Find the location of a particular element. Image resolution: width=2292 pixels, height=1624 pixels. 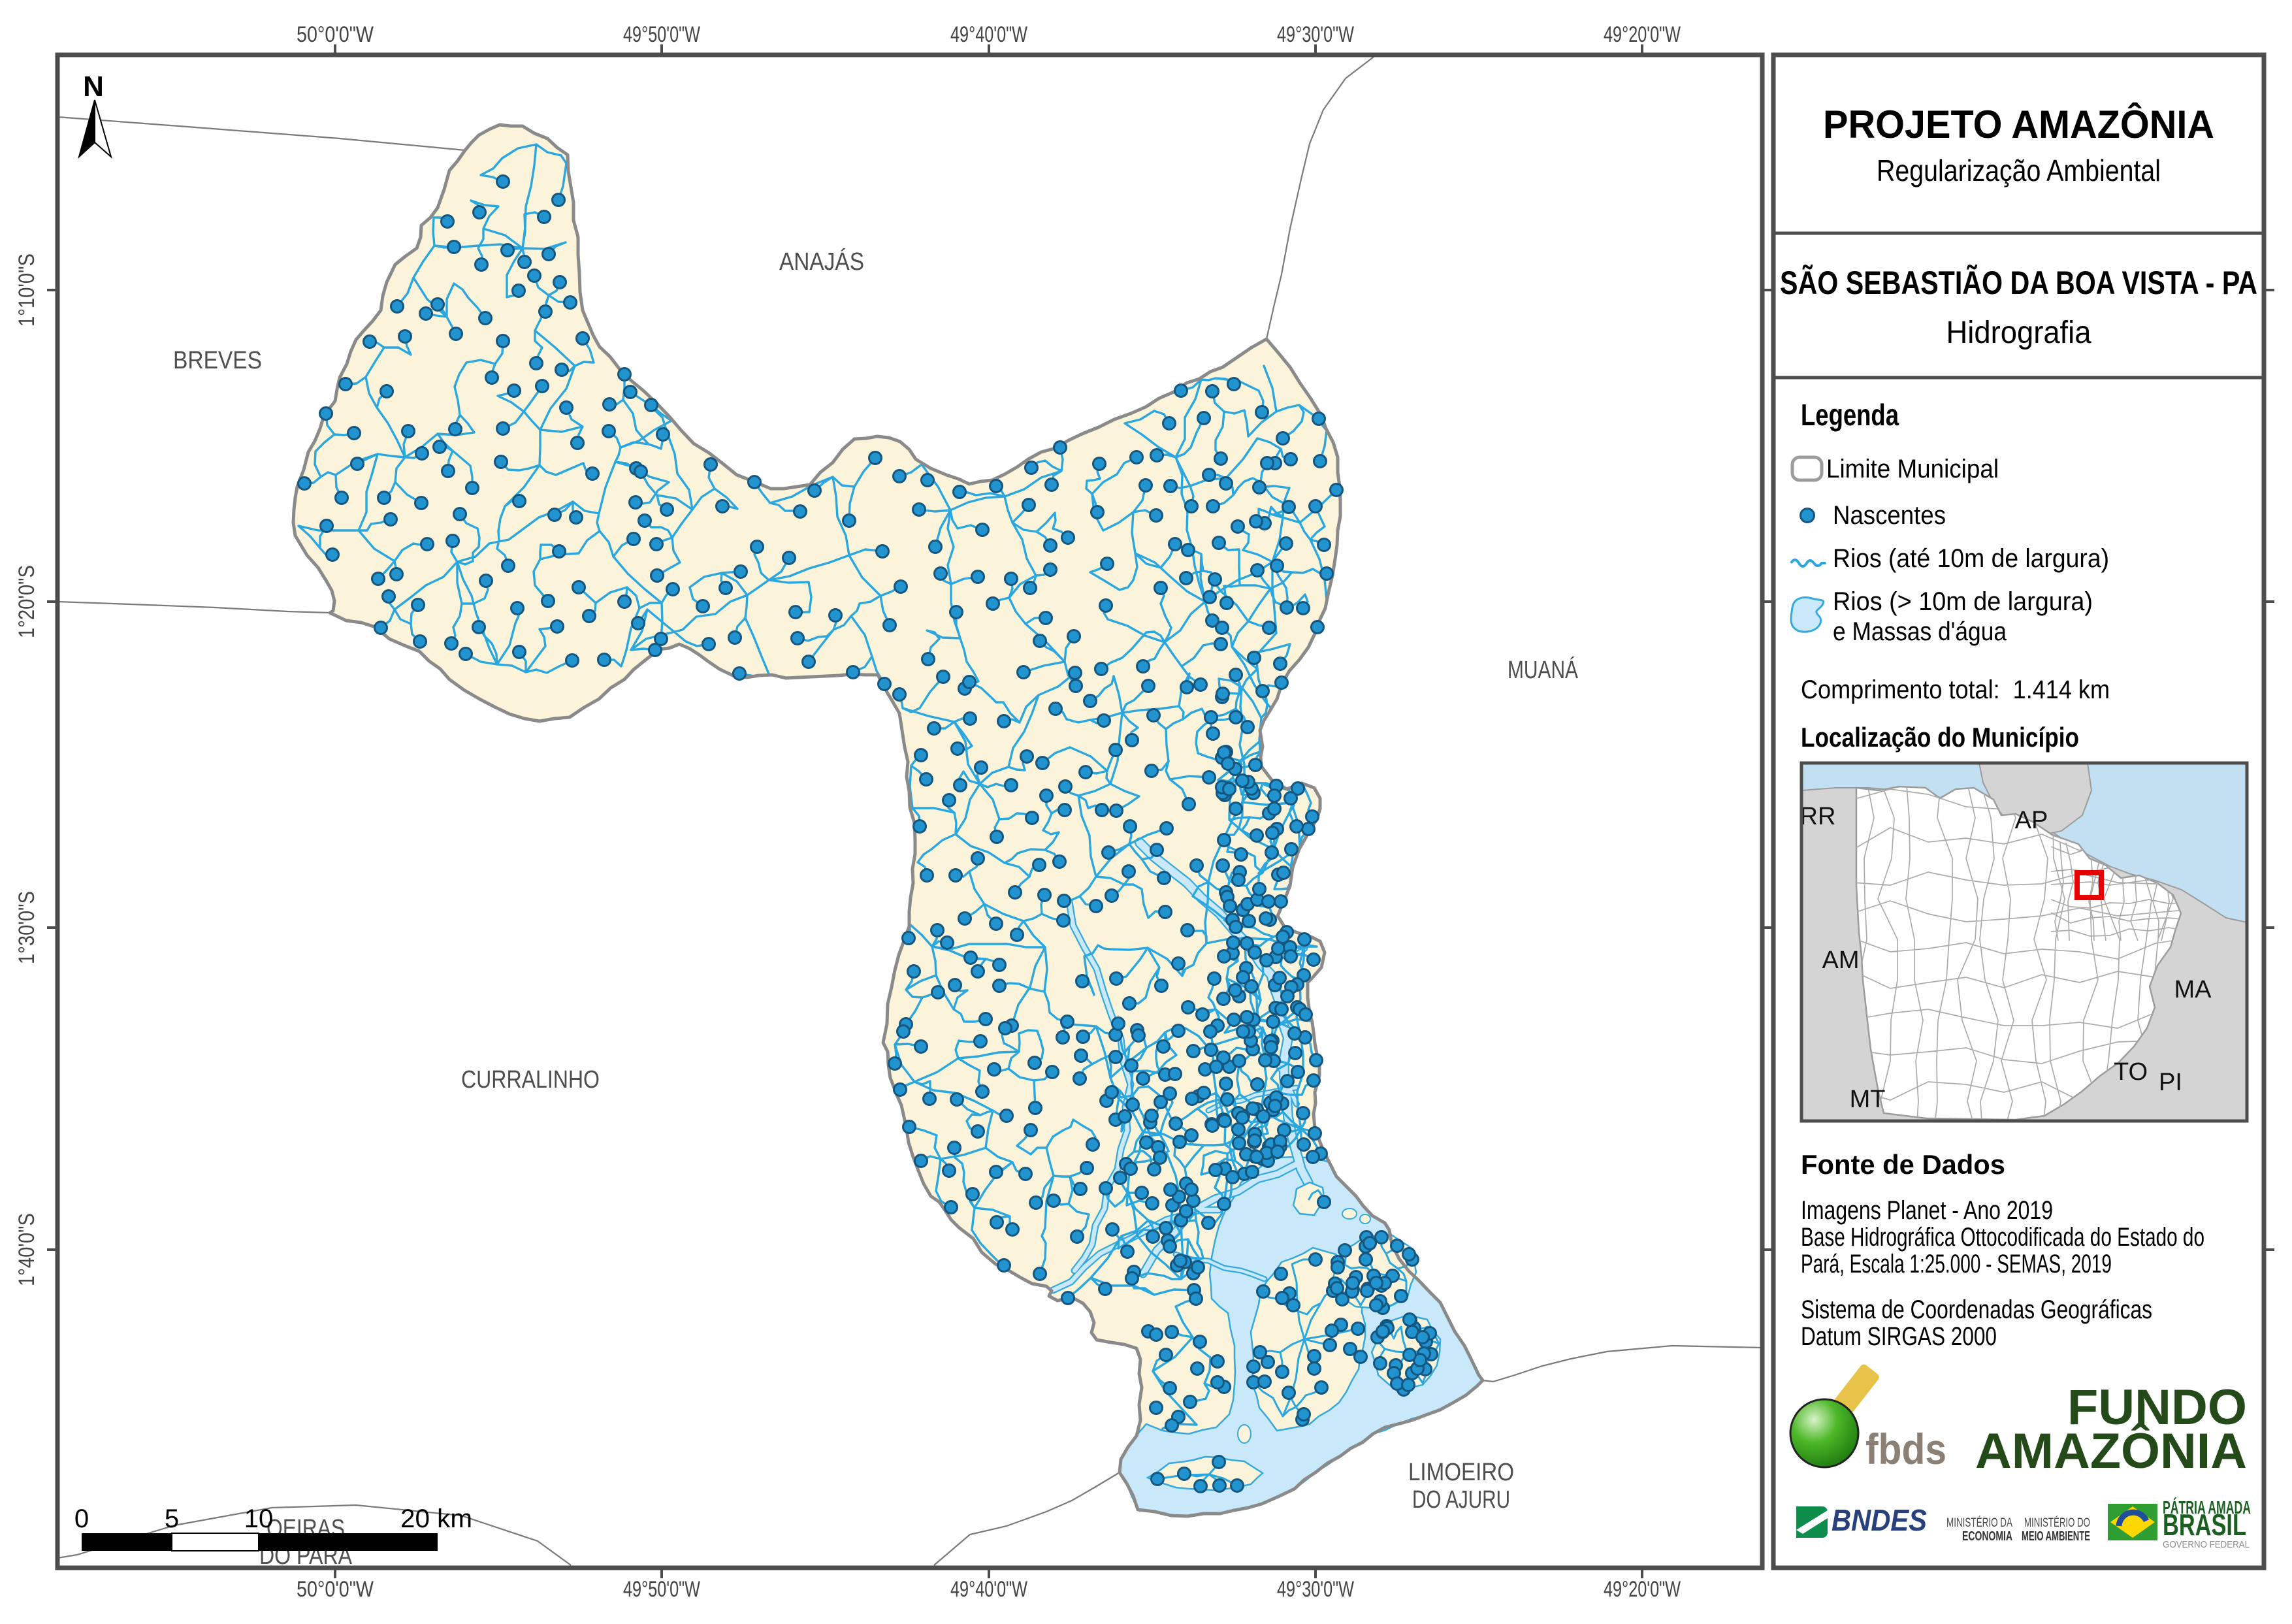

svg-text:SÃO SEBASTIÃO DA BOA VISTA - P: SÃO SEBASTIÃO DA BOA VISTA - PA is located at coordinates (2019, 283).